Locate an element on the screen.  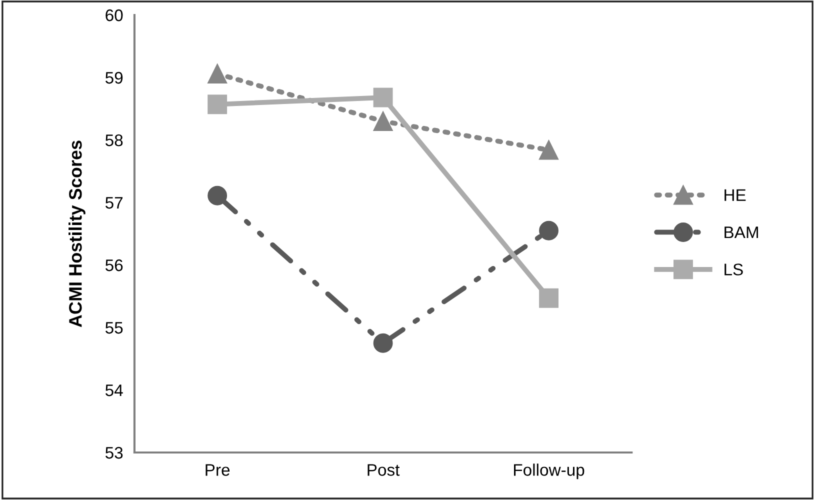
y-tick-label: 58 is located at coordinates (114, 140).